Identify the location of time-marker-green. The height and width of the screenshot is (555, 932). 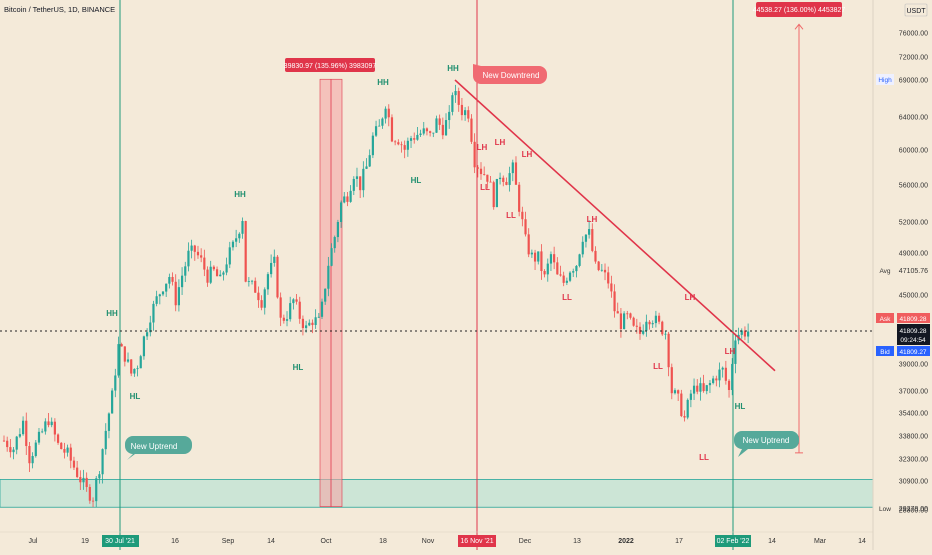
(120, 541).